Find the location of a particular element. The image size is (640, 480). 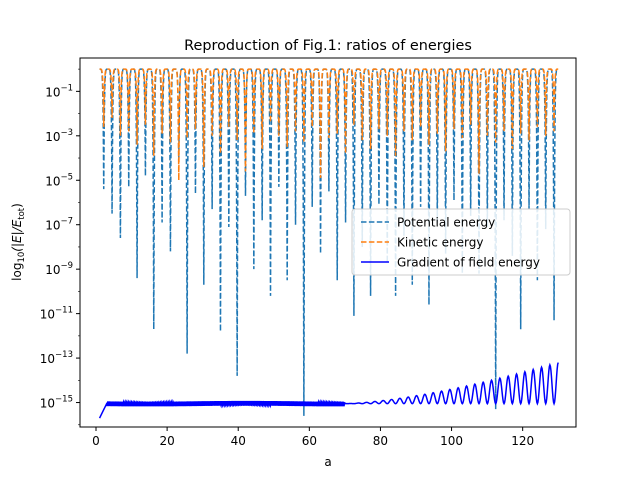

legend-box is located at coordinates (461, 242).